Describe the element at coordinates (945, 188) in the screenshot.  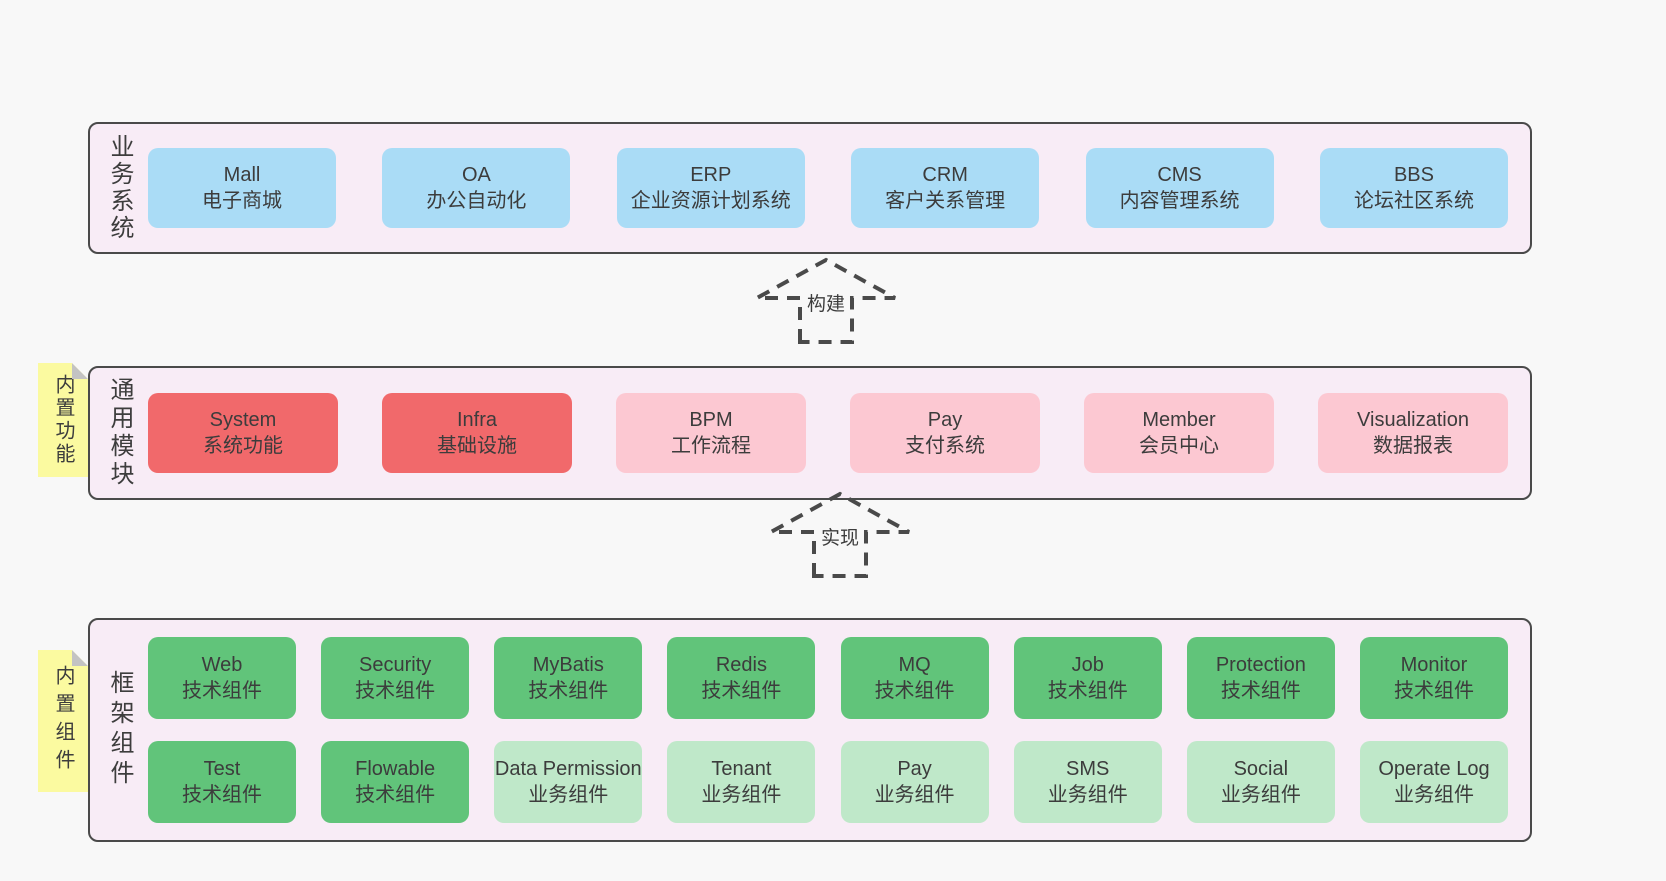
I see `box-crm: CRM 客户关系管理` at that location.